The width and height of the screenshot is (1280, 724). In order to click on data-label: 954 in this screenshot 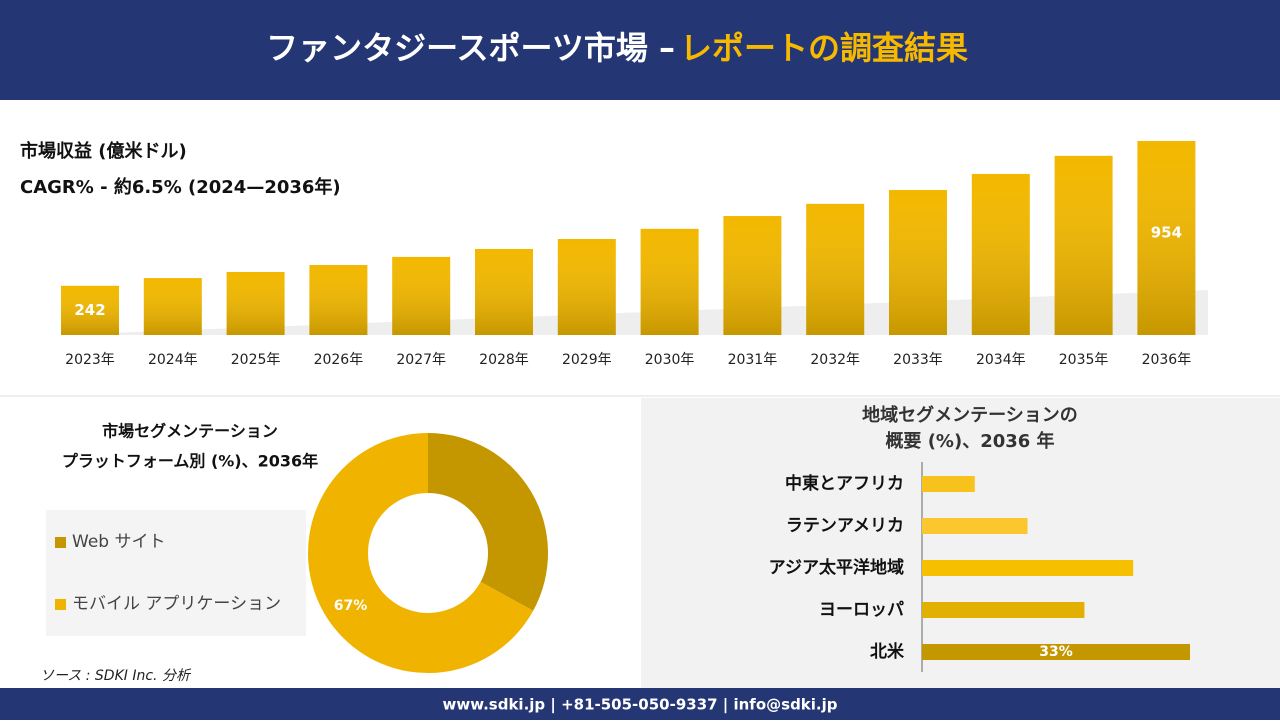, I will do `click(1166, 233)`.